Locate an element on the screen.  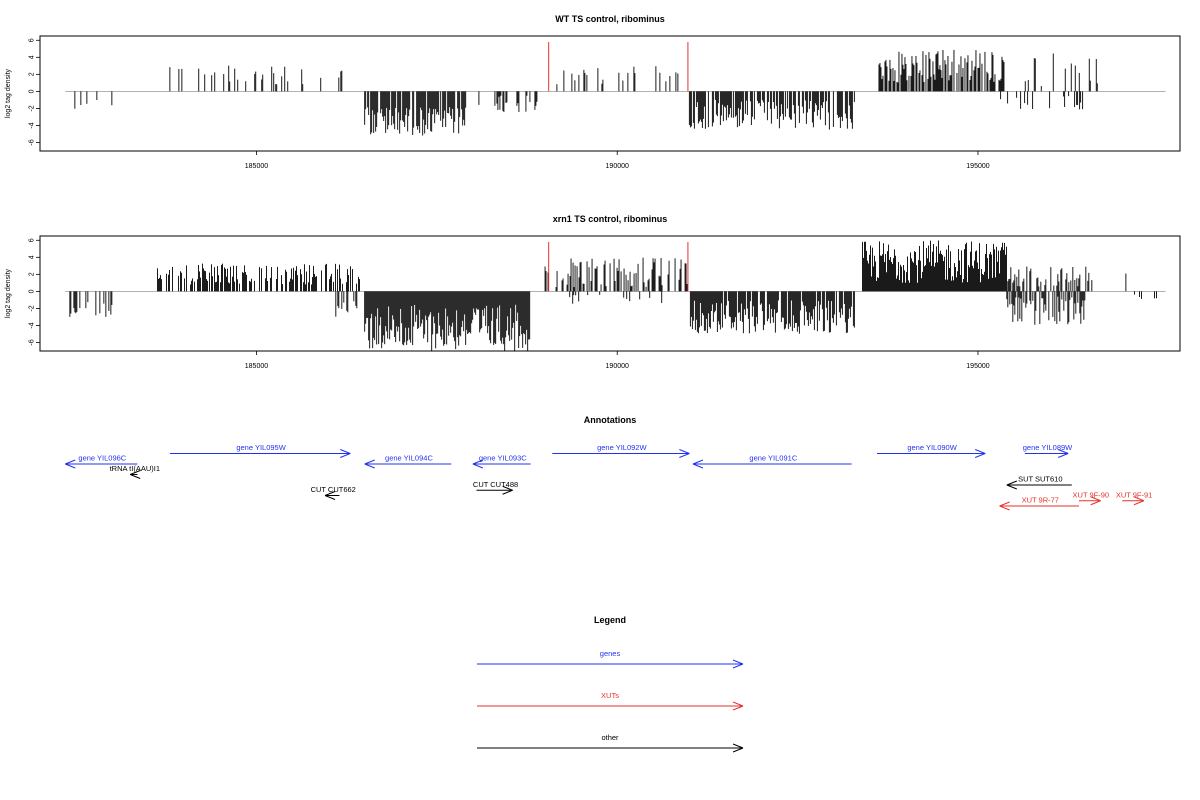
feature-label: CUT CUT488 is located at coordinates (495, 484).